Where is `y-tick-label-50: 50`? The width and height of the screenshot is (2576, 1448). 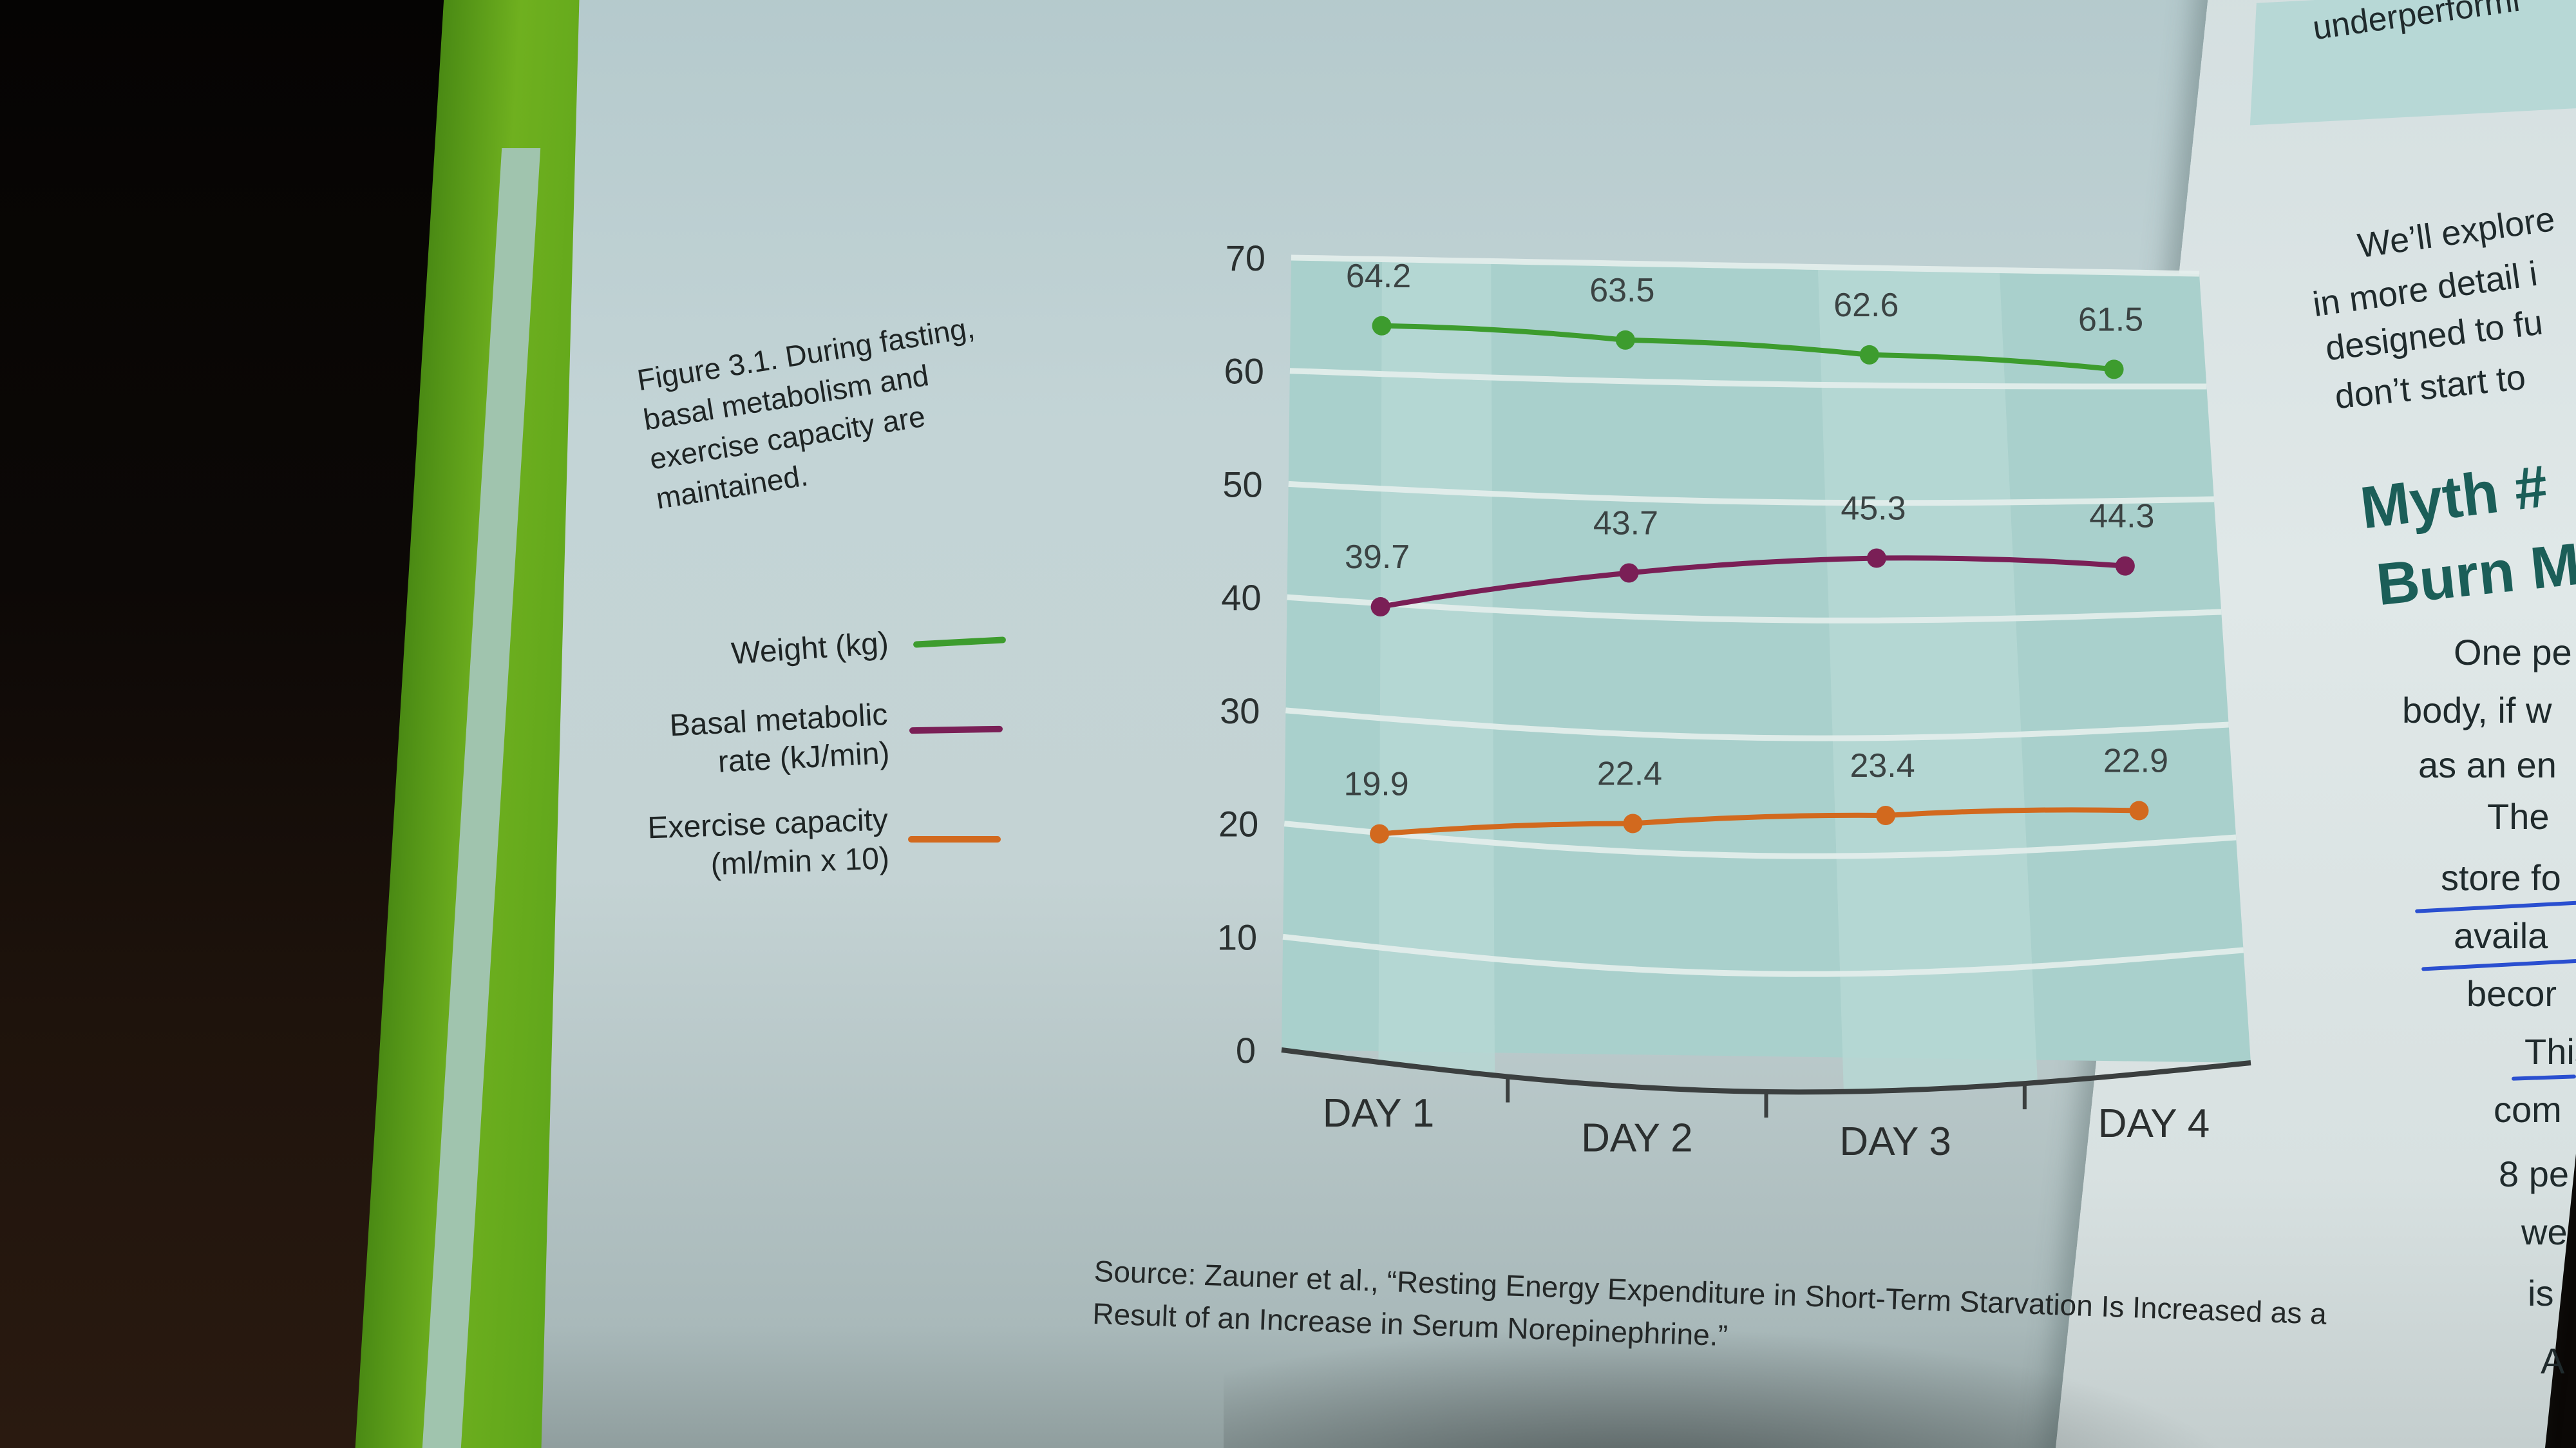 y-tick-label-50: 50 is located at coordinates (1242, 484).